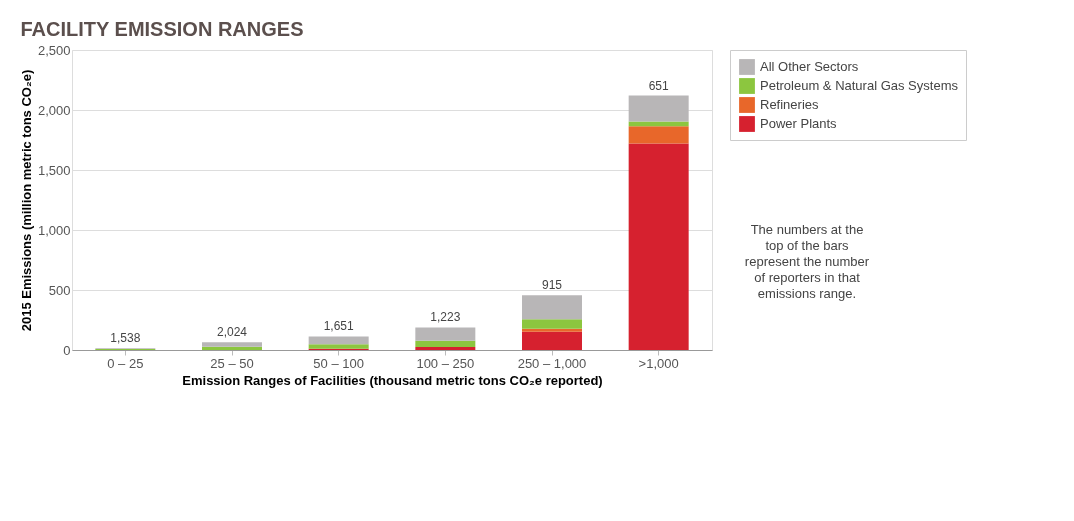  I want to click on x-tick-label: 250 – 1,000, so click(552, 363).